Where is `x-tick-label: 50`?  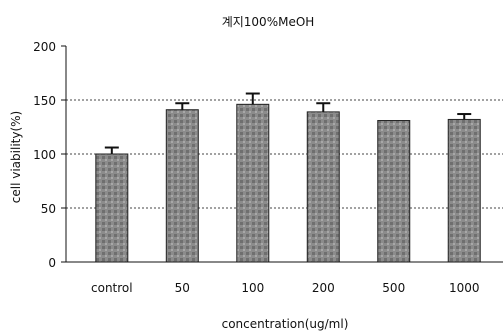 x-tick-label: 50 is located at coordinates (182, 288).